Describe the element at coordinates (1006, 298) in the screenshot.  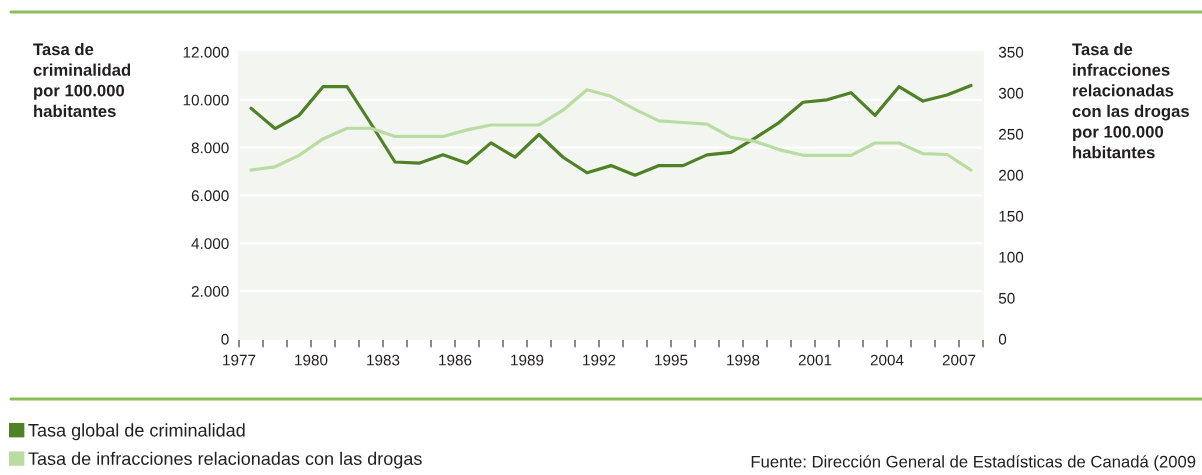
I see `y2-tick-label: 50` at that location.